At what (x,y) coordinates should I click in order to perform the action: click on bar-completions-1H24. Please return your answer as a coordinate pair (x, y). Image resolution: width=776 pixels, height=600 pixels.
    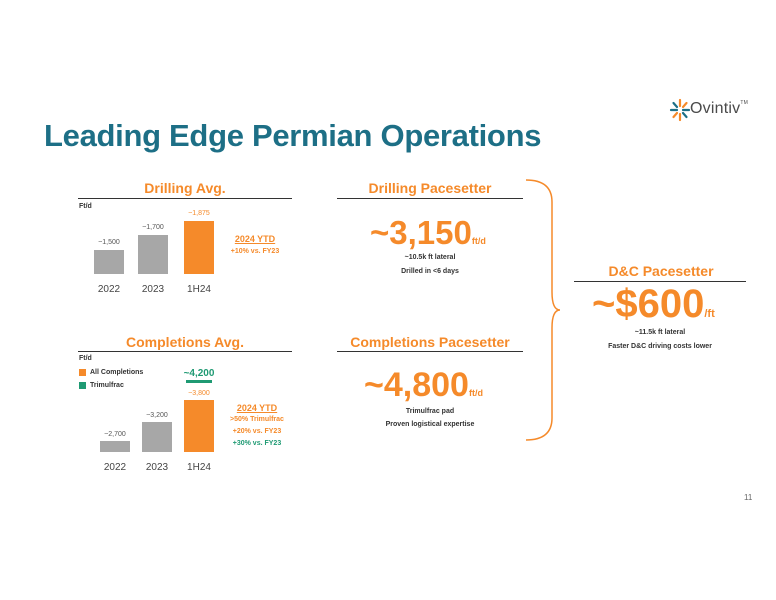
    Looking at the image, I should click on (199, 426).